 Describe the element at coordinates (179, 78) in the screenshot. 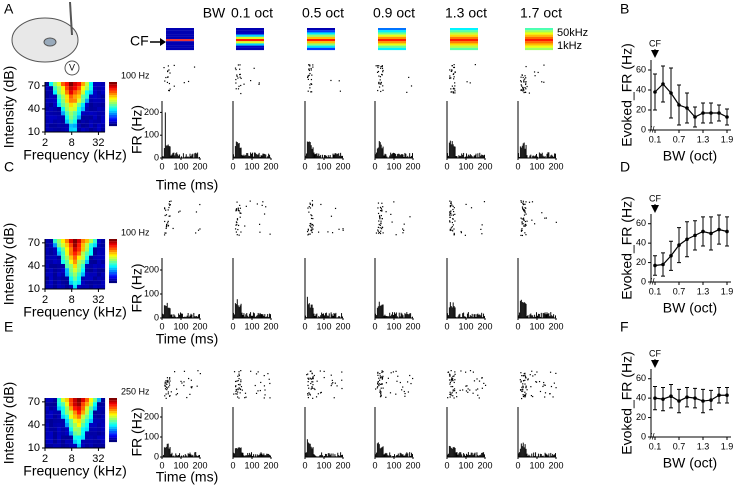

I see `raster` at that location.